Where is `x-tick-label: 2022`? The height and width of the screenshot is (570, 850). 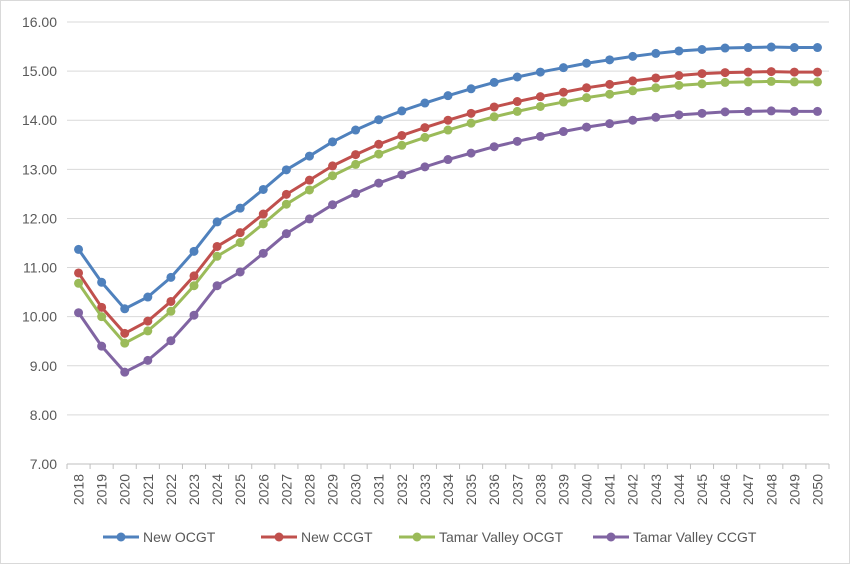
x-tick-label: 2022 is located at coordinates (171, 489).